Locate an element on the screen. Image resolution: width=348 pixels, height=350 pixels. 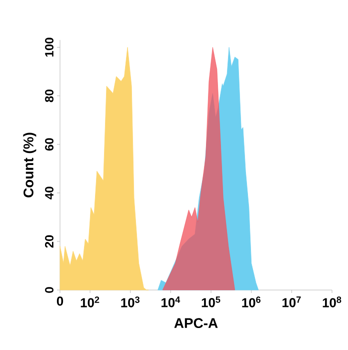
y-tick-label: 60 is located at coordinates (49, 144).